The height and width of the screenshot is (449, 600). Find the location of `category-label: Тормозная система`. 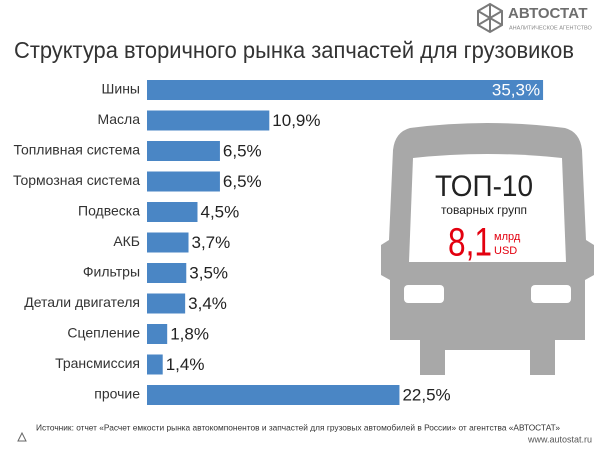

category-label: Тормозная система is located at coordinates (76, 180).